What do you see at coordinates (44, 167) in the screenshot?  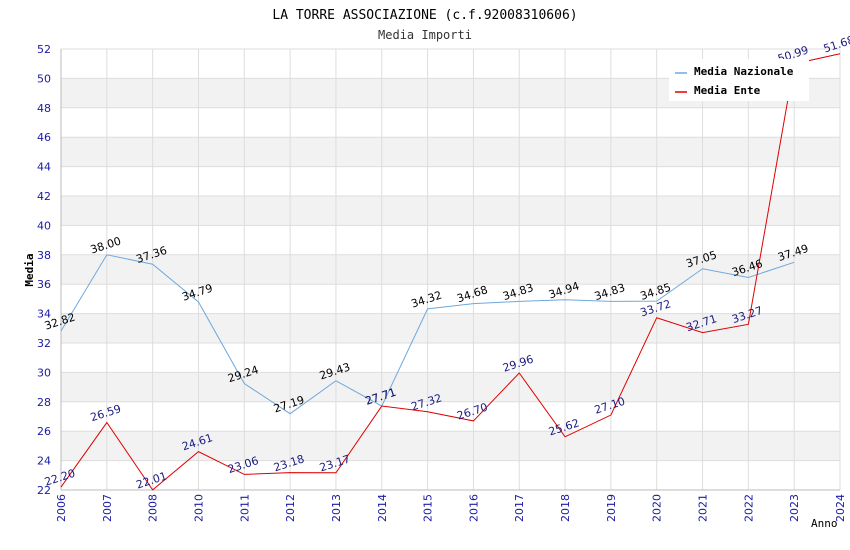 I see `y-tick-label: 44` at bounding box center [44, 167].